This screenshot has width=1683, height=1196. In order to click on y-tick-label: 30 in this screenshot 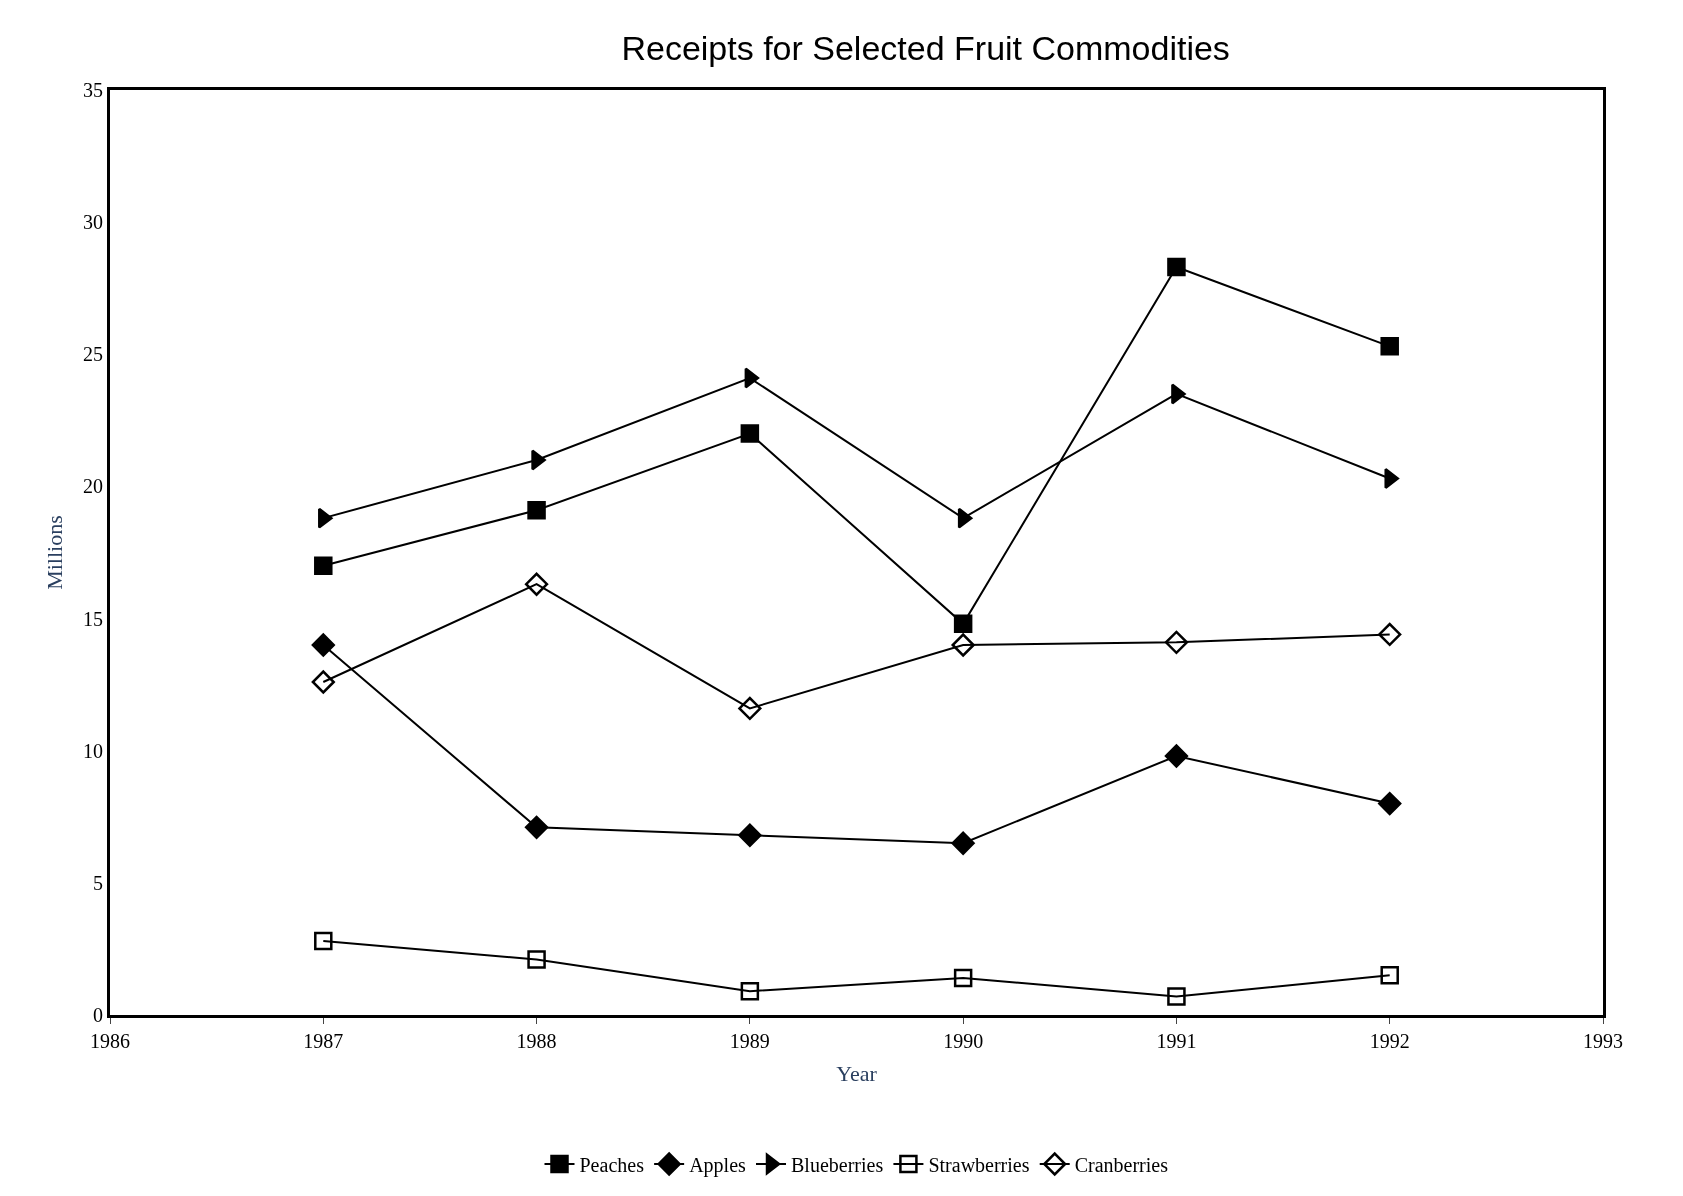, I will do `click(93, 222)`.